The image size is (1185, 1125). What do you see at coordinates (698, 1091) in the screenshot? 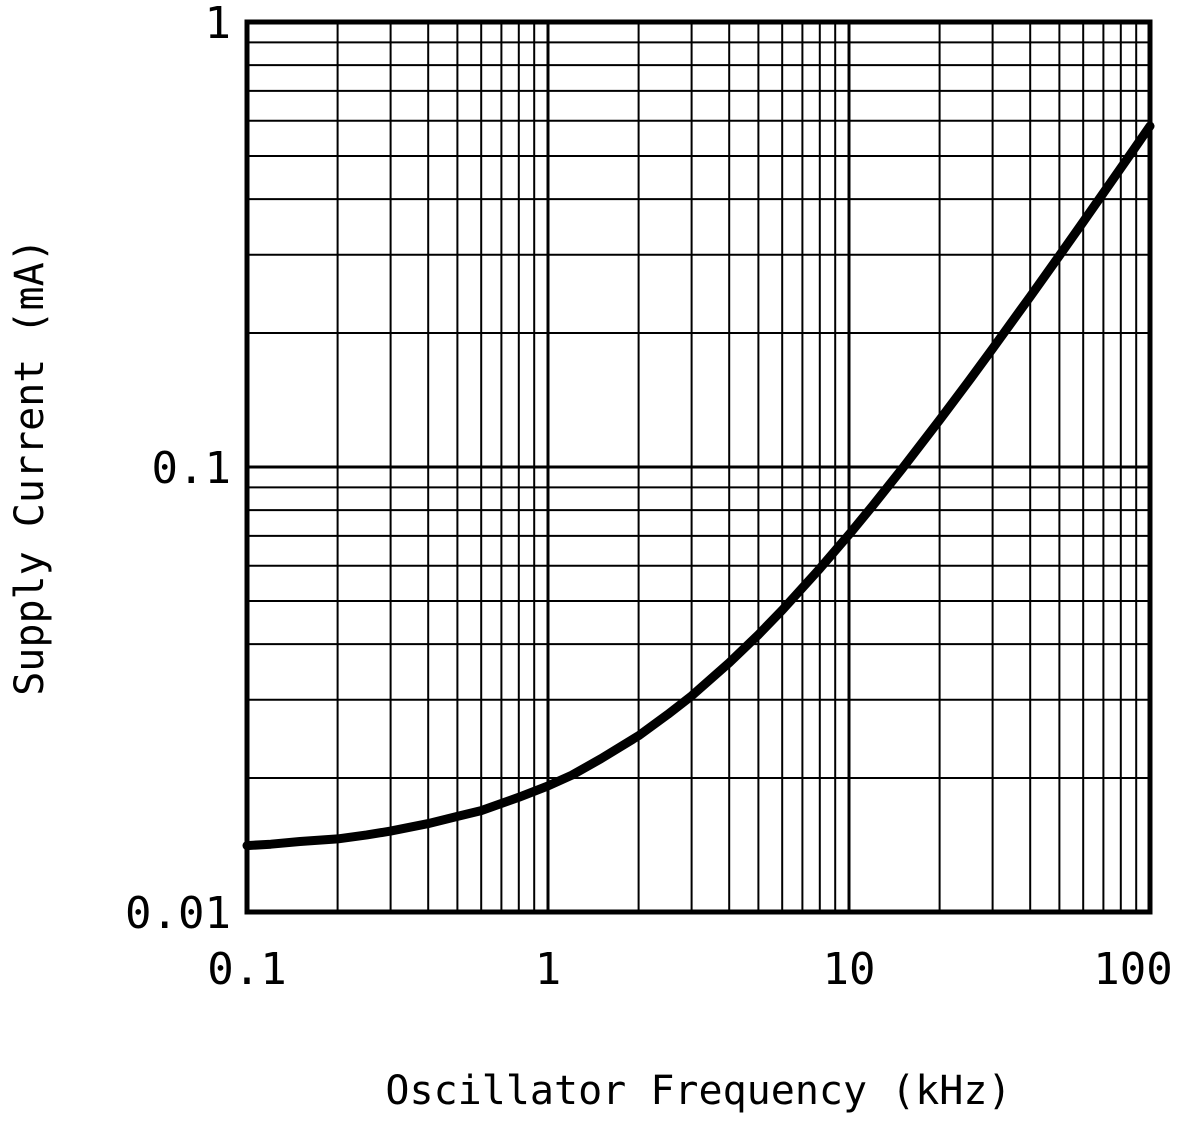
I see `x-axis-title: Oscillator Frequency (kHz)` at bounding box center [698, 1091].